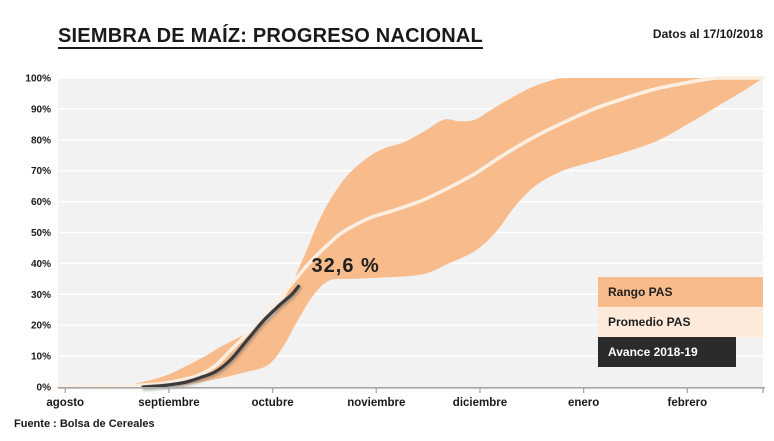 This screenshot has height=441, width=774. I want to click on y-axis-label: 10%, so click(41, 357).